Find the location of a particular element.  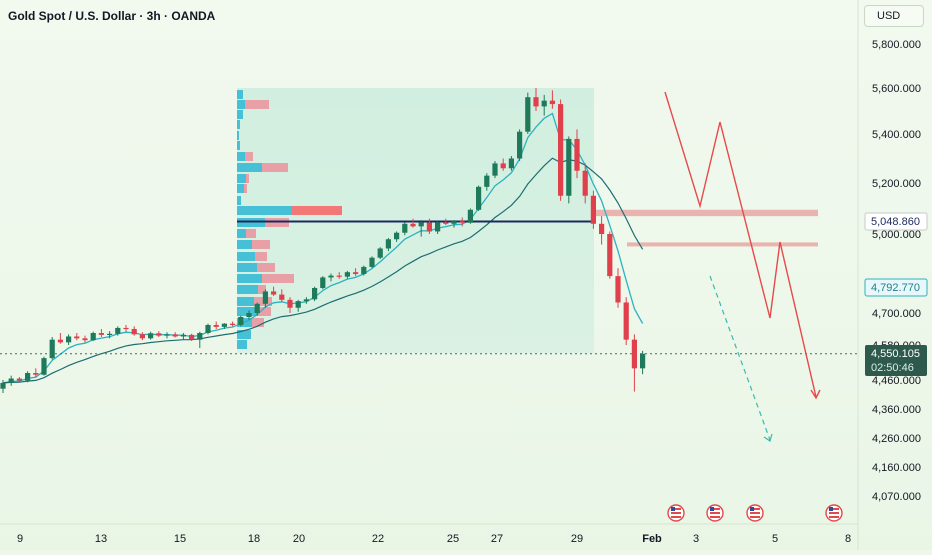

time-tick-label: 20 is located at coordinates (299, 539).